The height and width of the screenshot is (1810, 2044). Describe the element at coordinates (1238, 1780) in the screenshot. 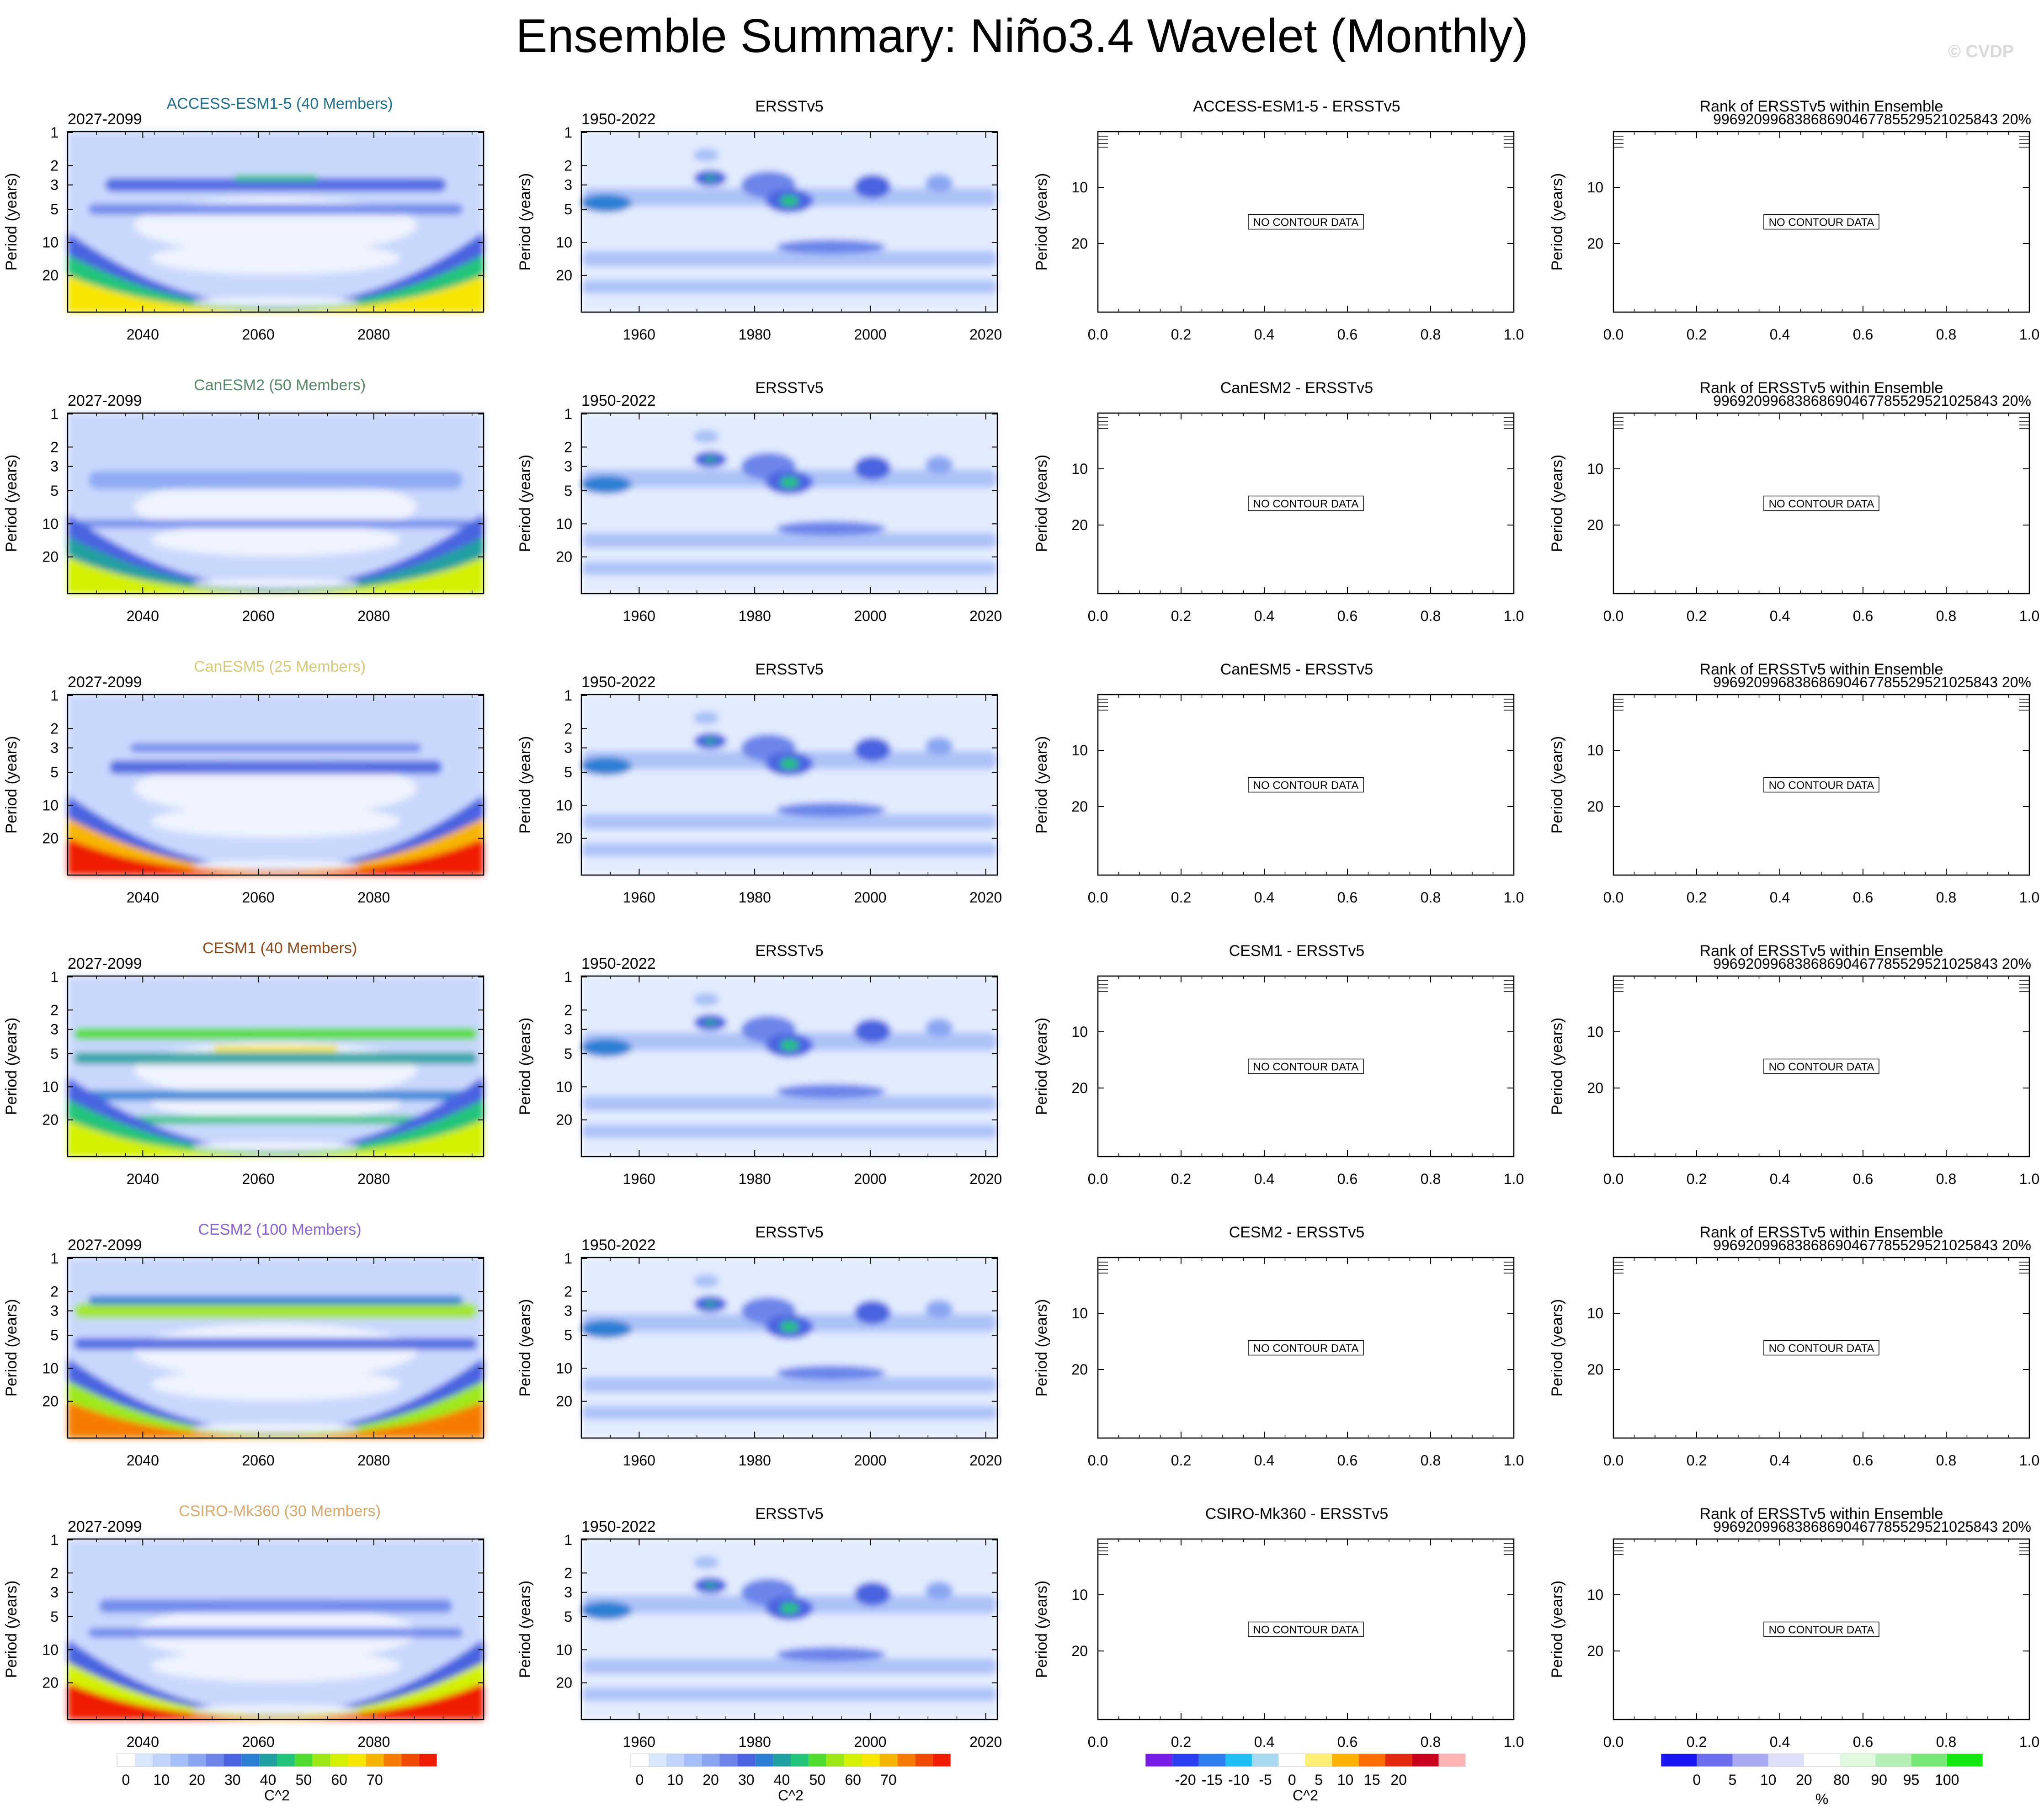

I see `colorbar-label: -10` at that location.